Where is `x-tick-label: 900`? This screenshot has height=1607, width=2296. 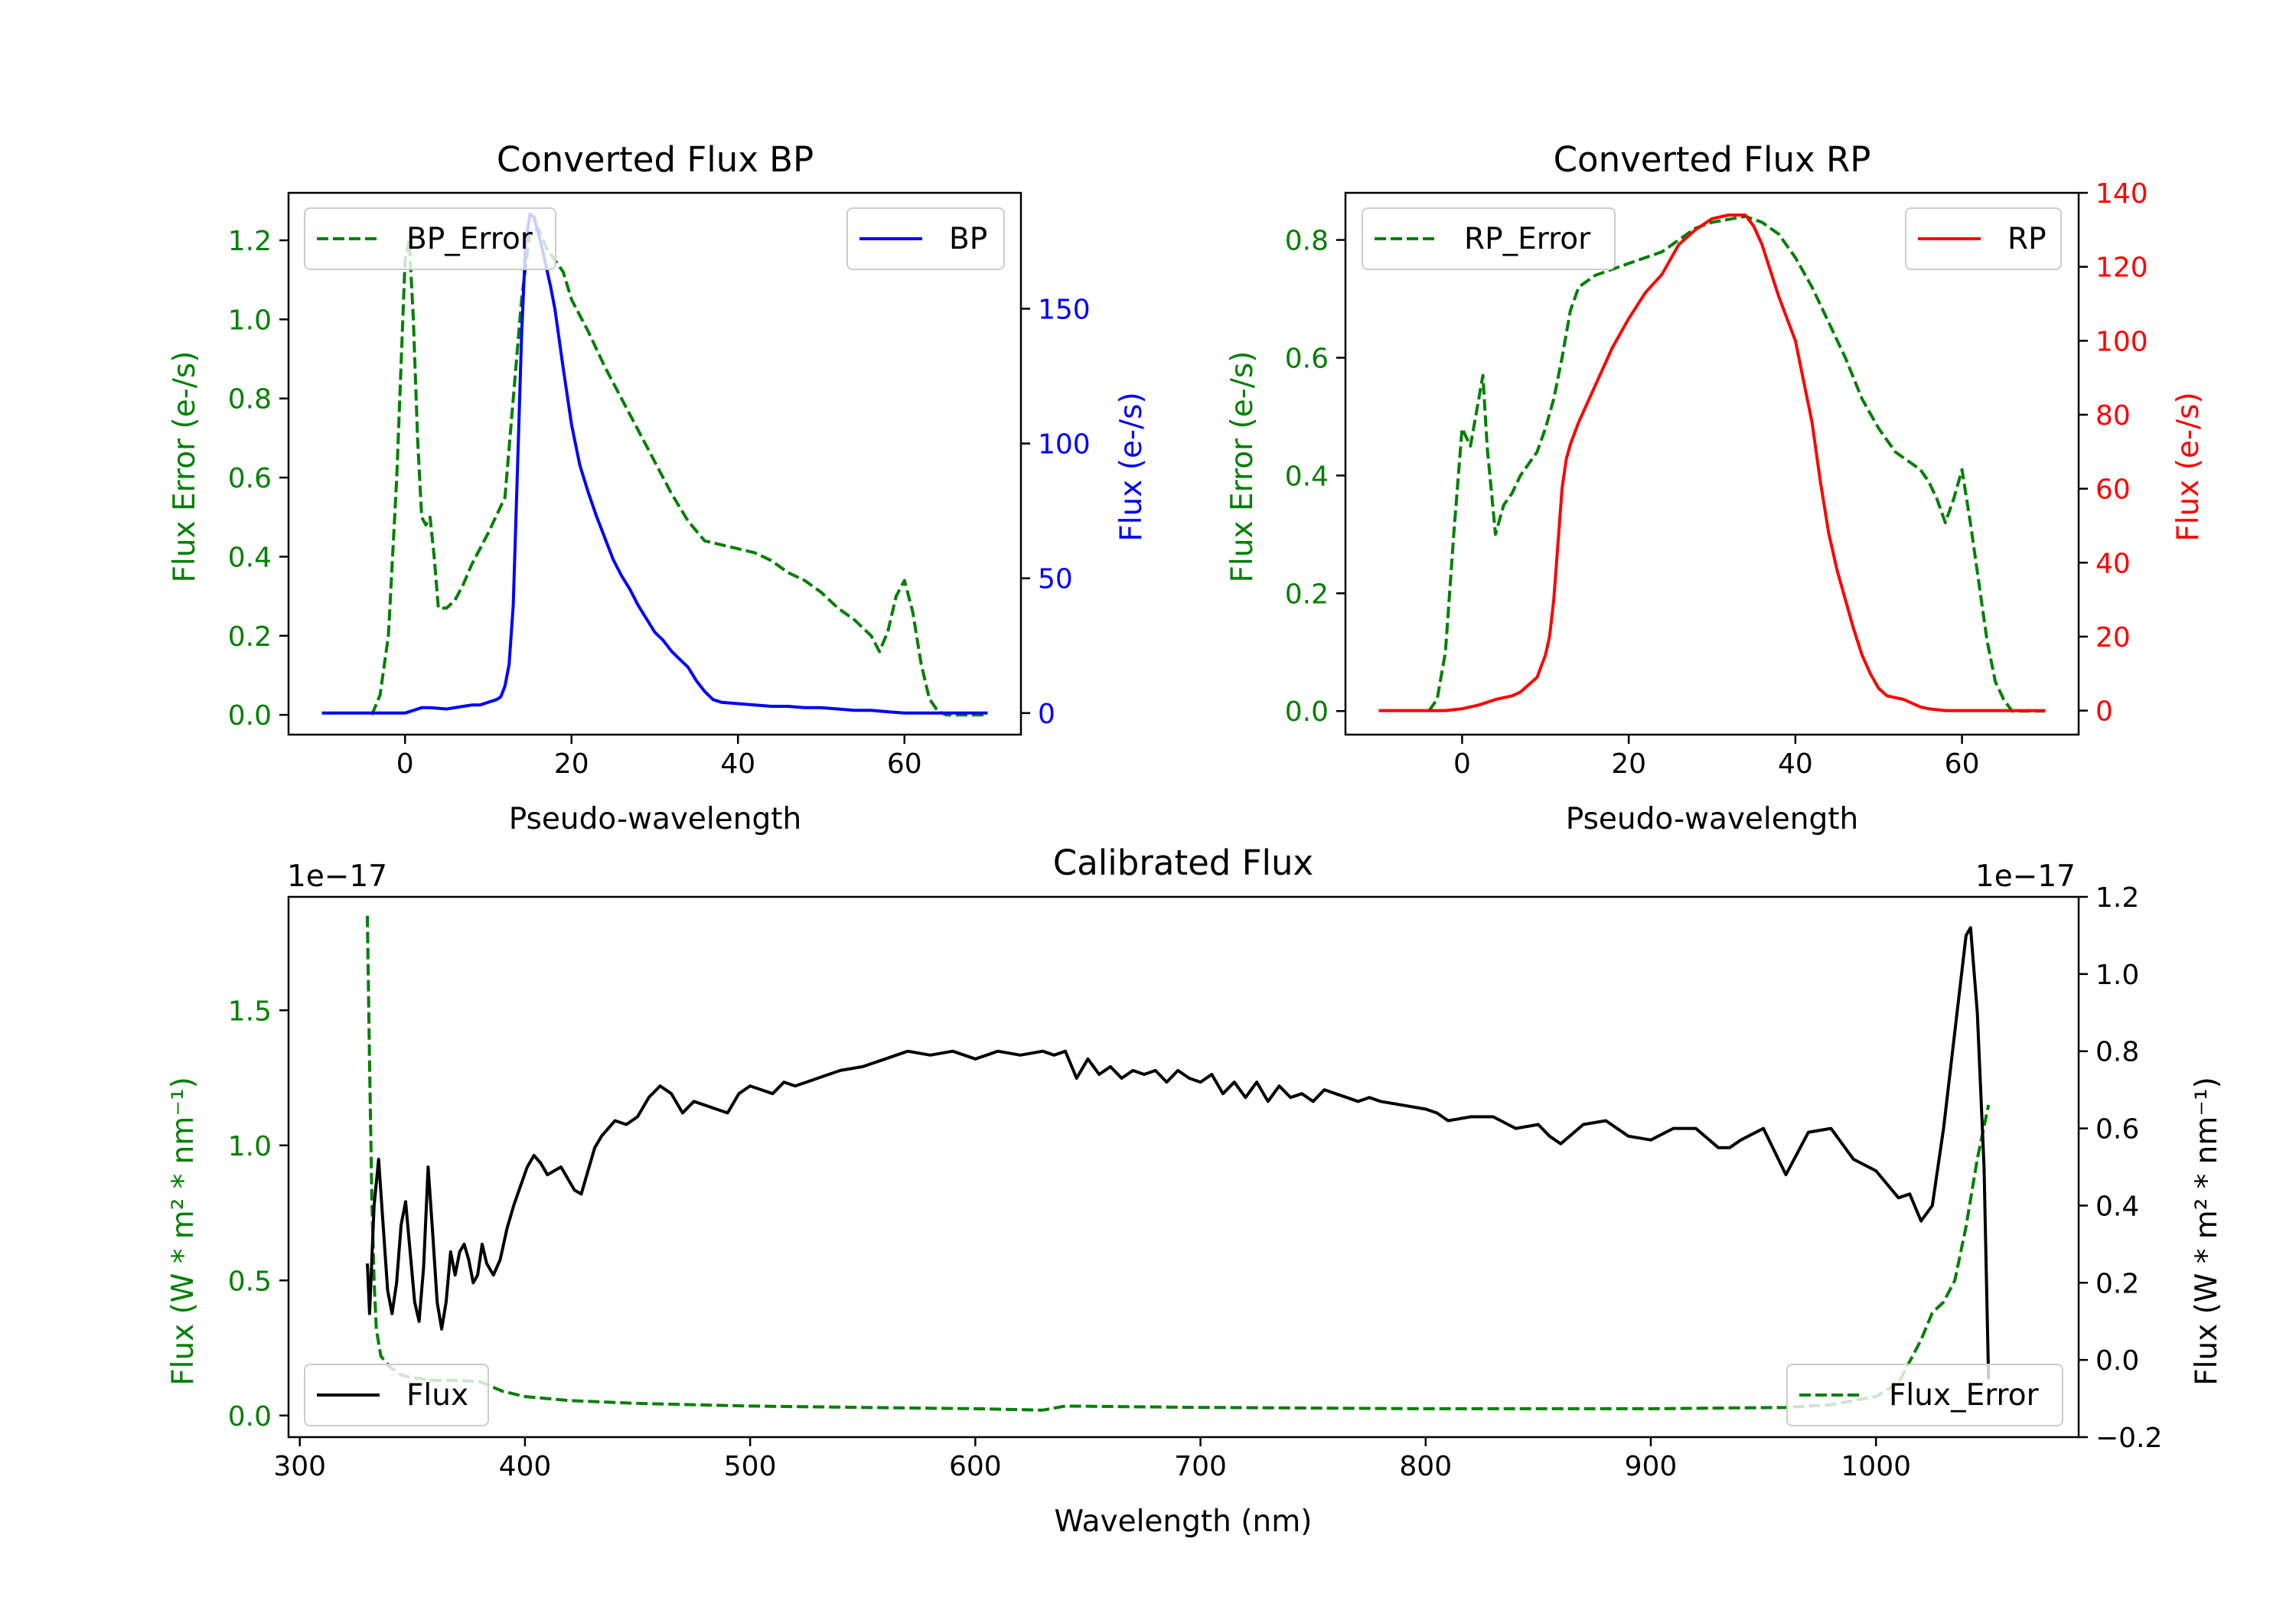 x-tick-label: 900 is located at coordinates (1651, 1466).